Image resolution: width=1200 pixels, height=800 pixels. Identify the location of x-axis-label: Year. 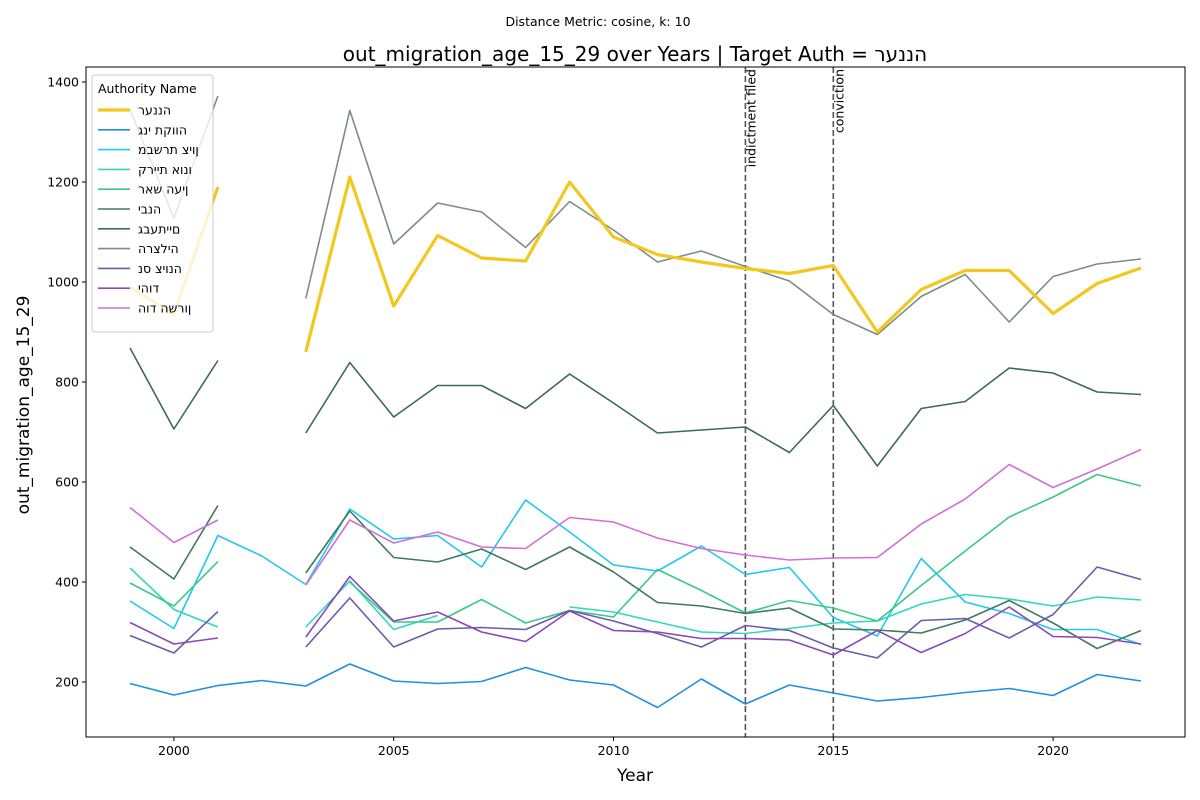
(634, 776).